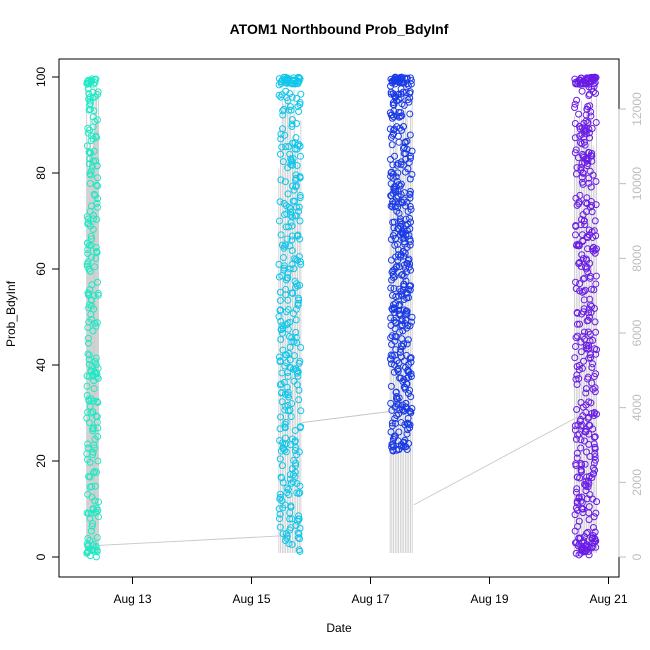 The width and height of the screenshot is (650, 650). Describe the element at coordinates (637, 482) in the screenshot. I see `y2-tick-label-1: 2000` at that location.